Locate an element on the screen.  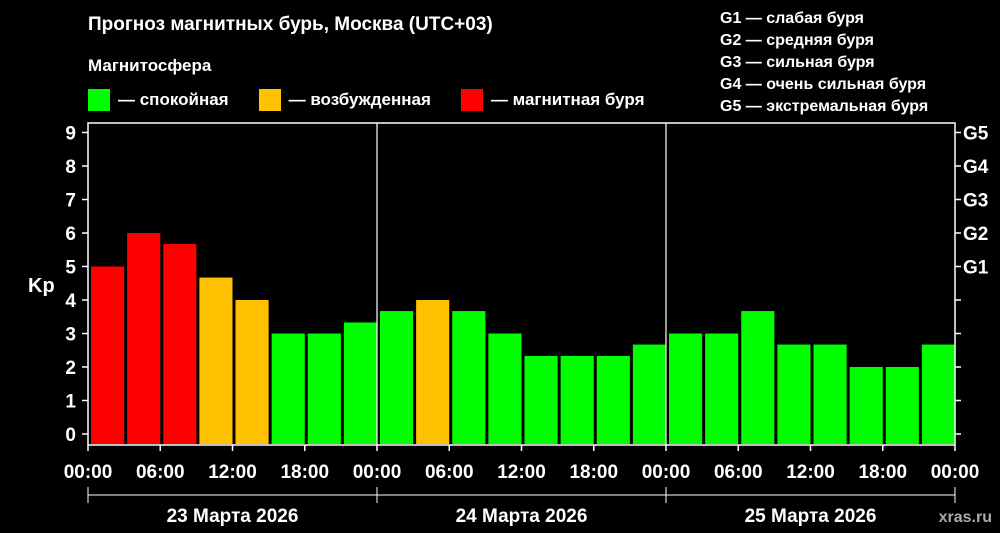
g-tick-label: G2 is located at coordinates (975, 234).